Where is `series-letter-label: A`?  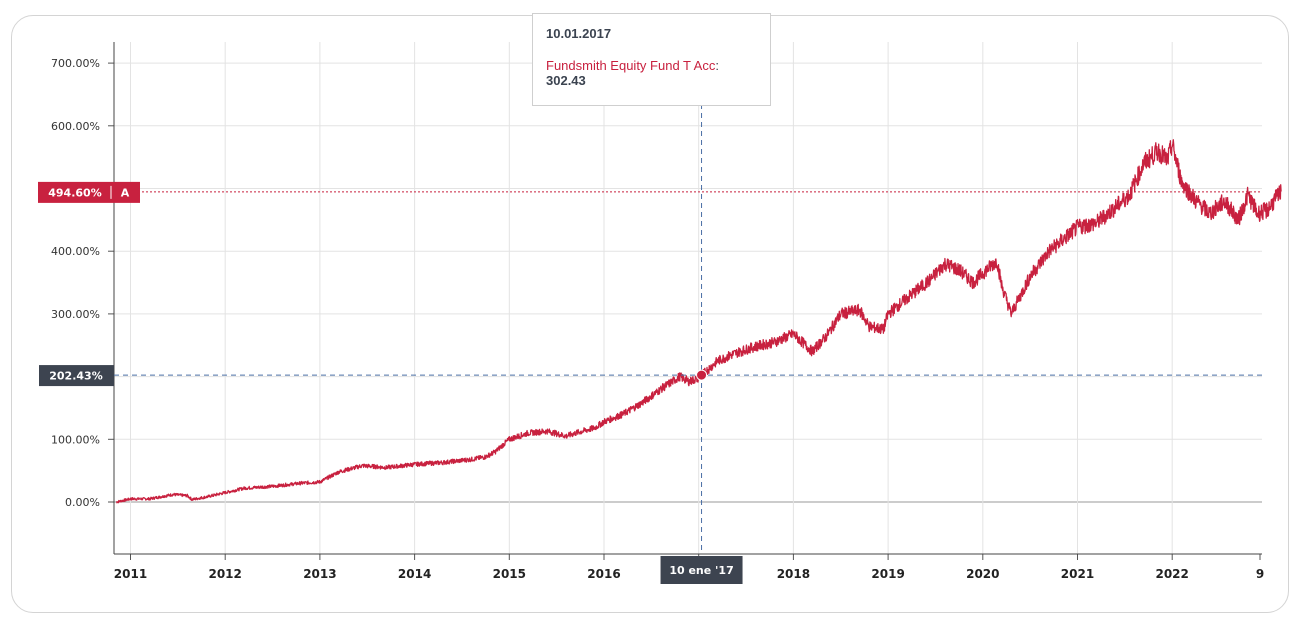 series-letter-label: A is located at coordinates (125, 192).